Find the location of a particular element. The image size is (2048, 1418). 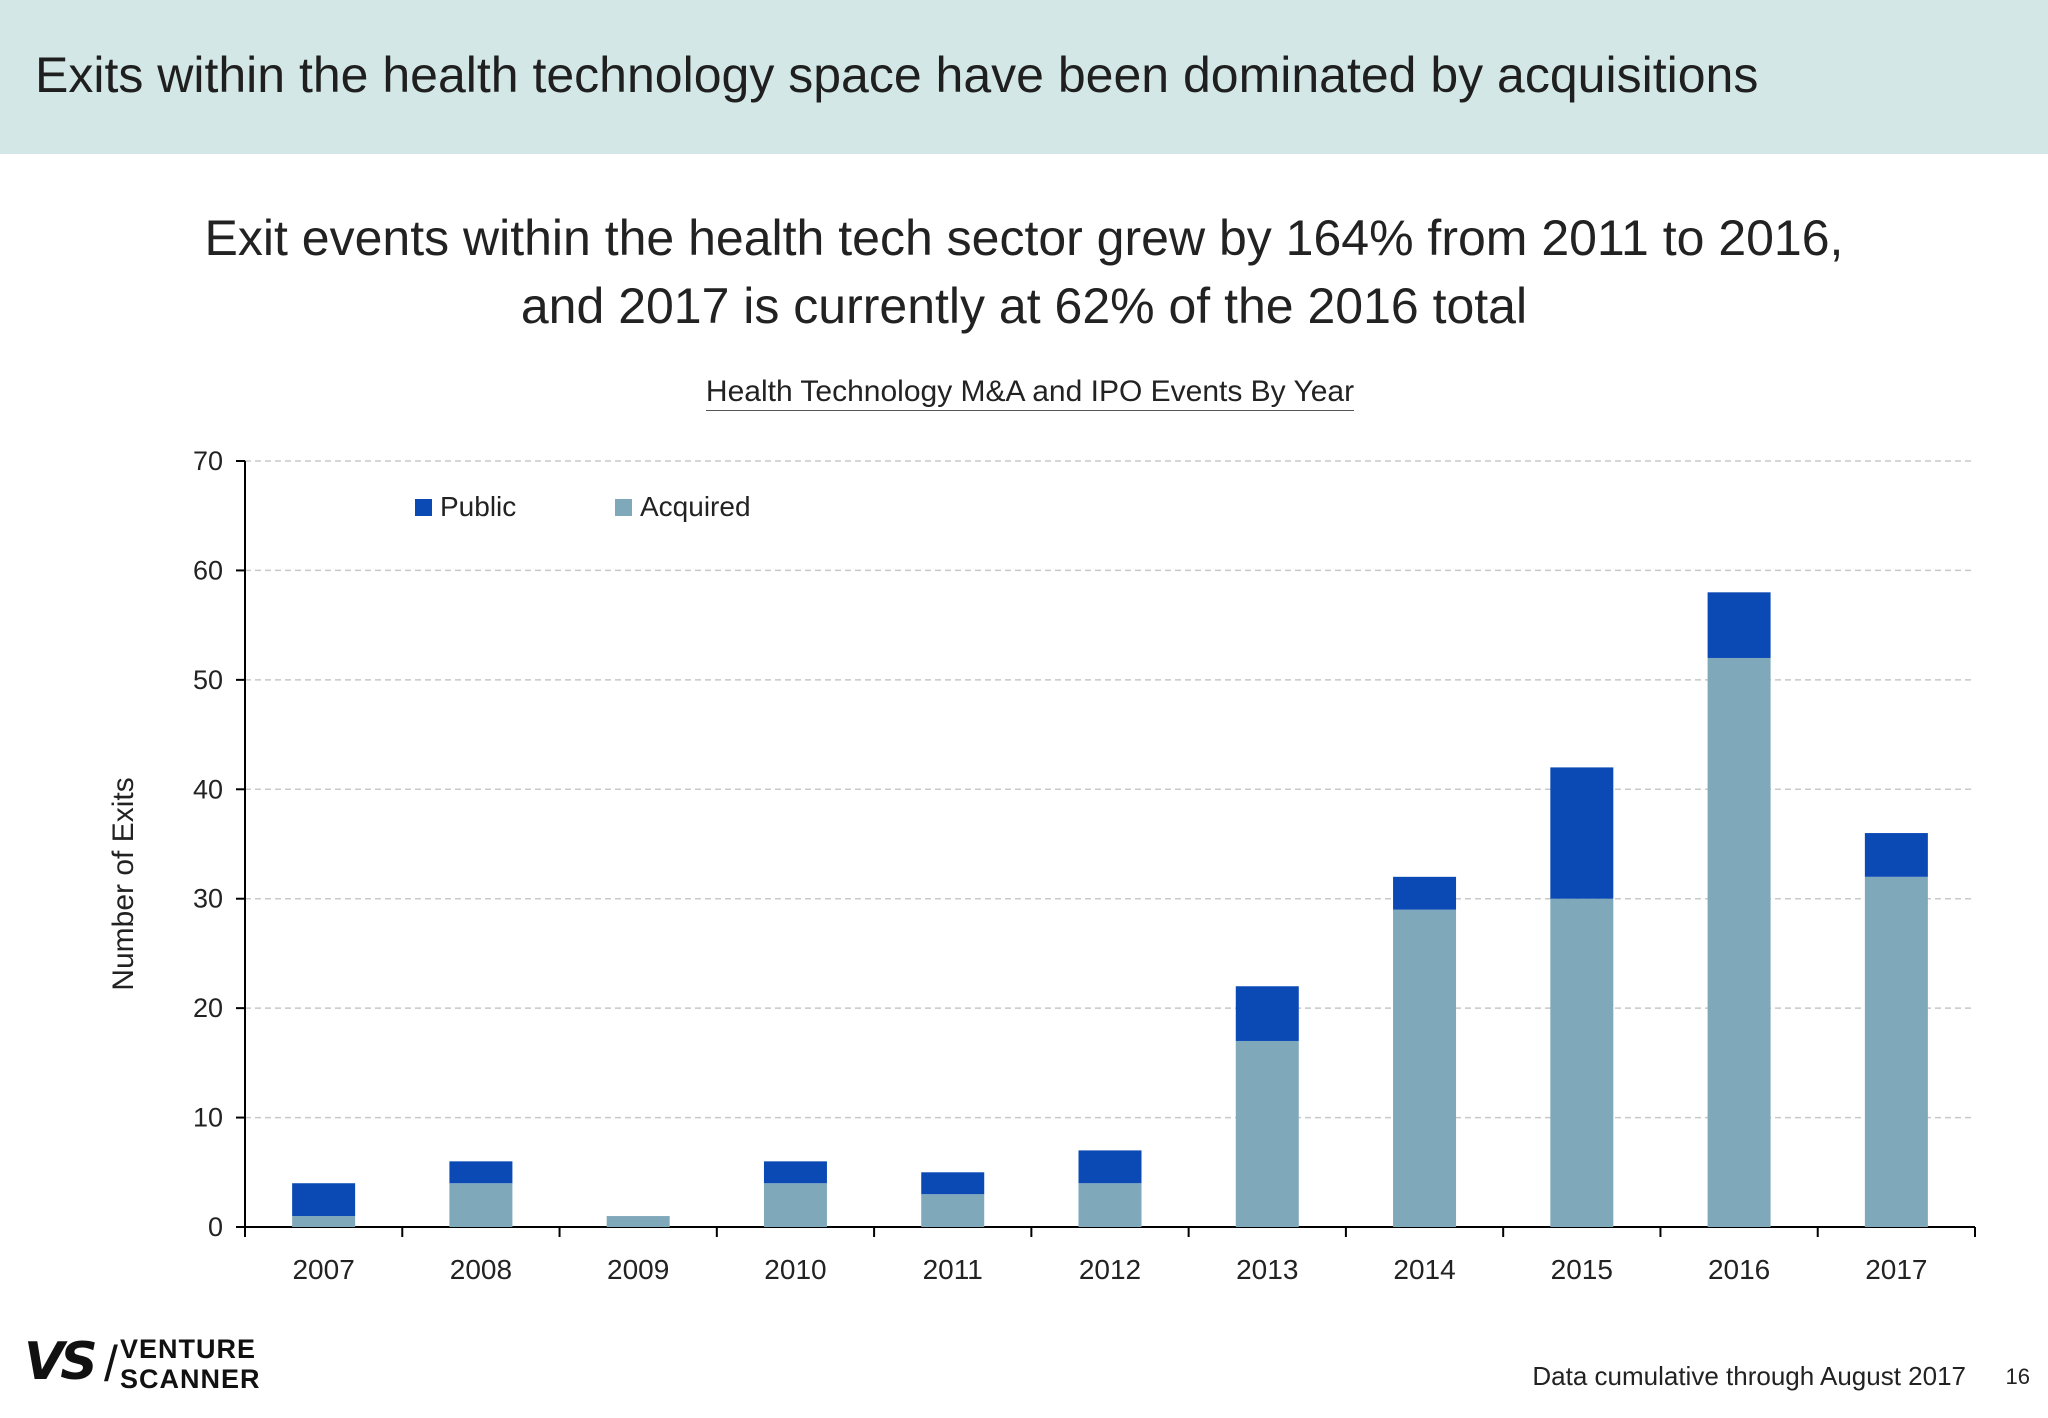

bar-public-2016 is located at coordinates (1739, 625).